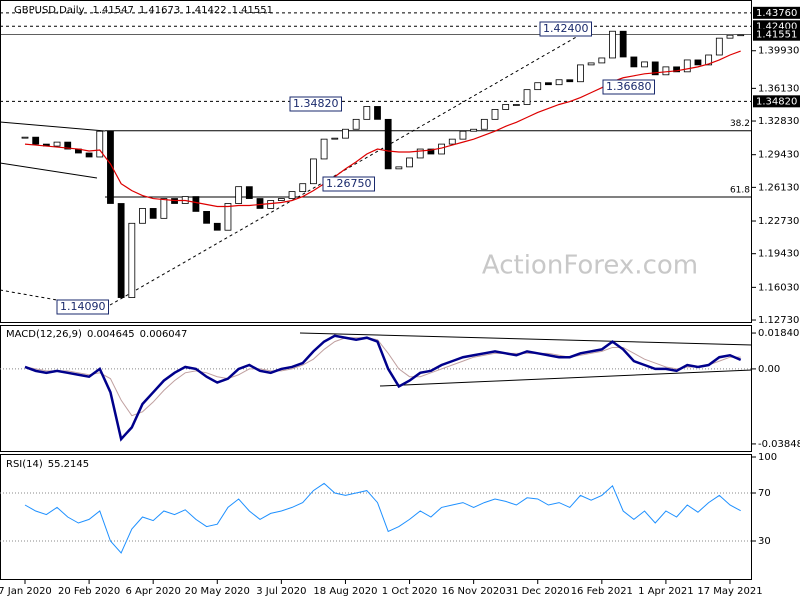 This screenshot has height=600, width=800. What do you see at coordinates (89, 591) in the screenshot?
I see `x-tick-label: 20 Feb 2020` at bounding box center [89, 591].